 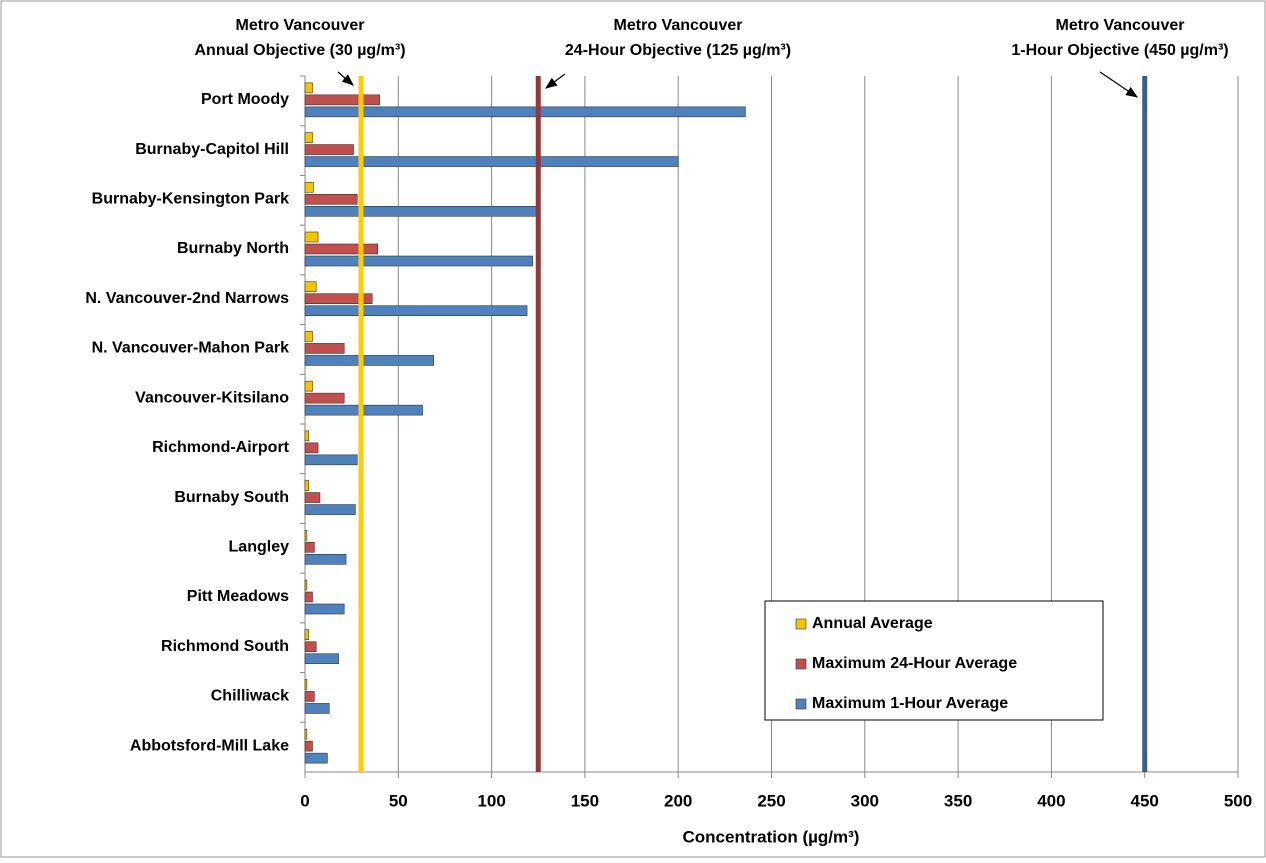 What do you see at coordinates (299, 50) in the screenshot?
I see `reference-label: Annual Objective (30 µg/m³)` at bounding box center [299, 50].